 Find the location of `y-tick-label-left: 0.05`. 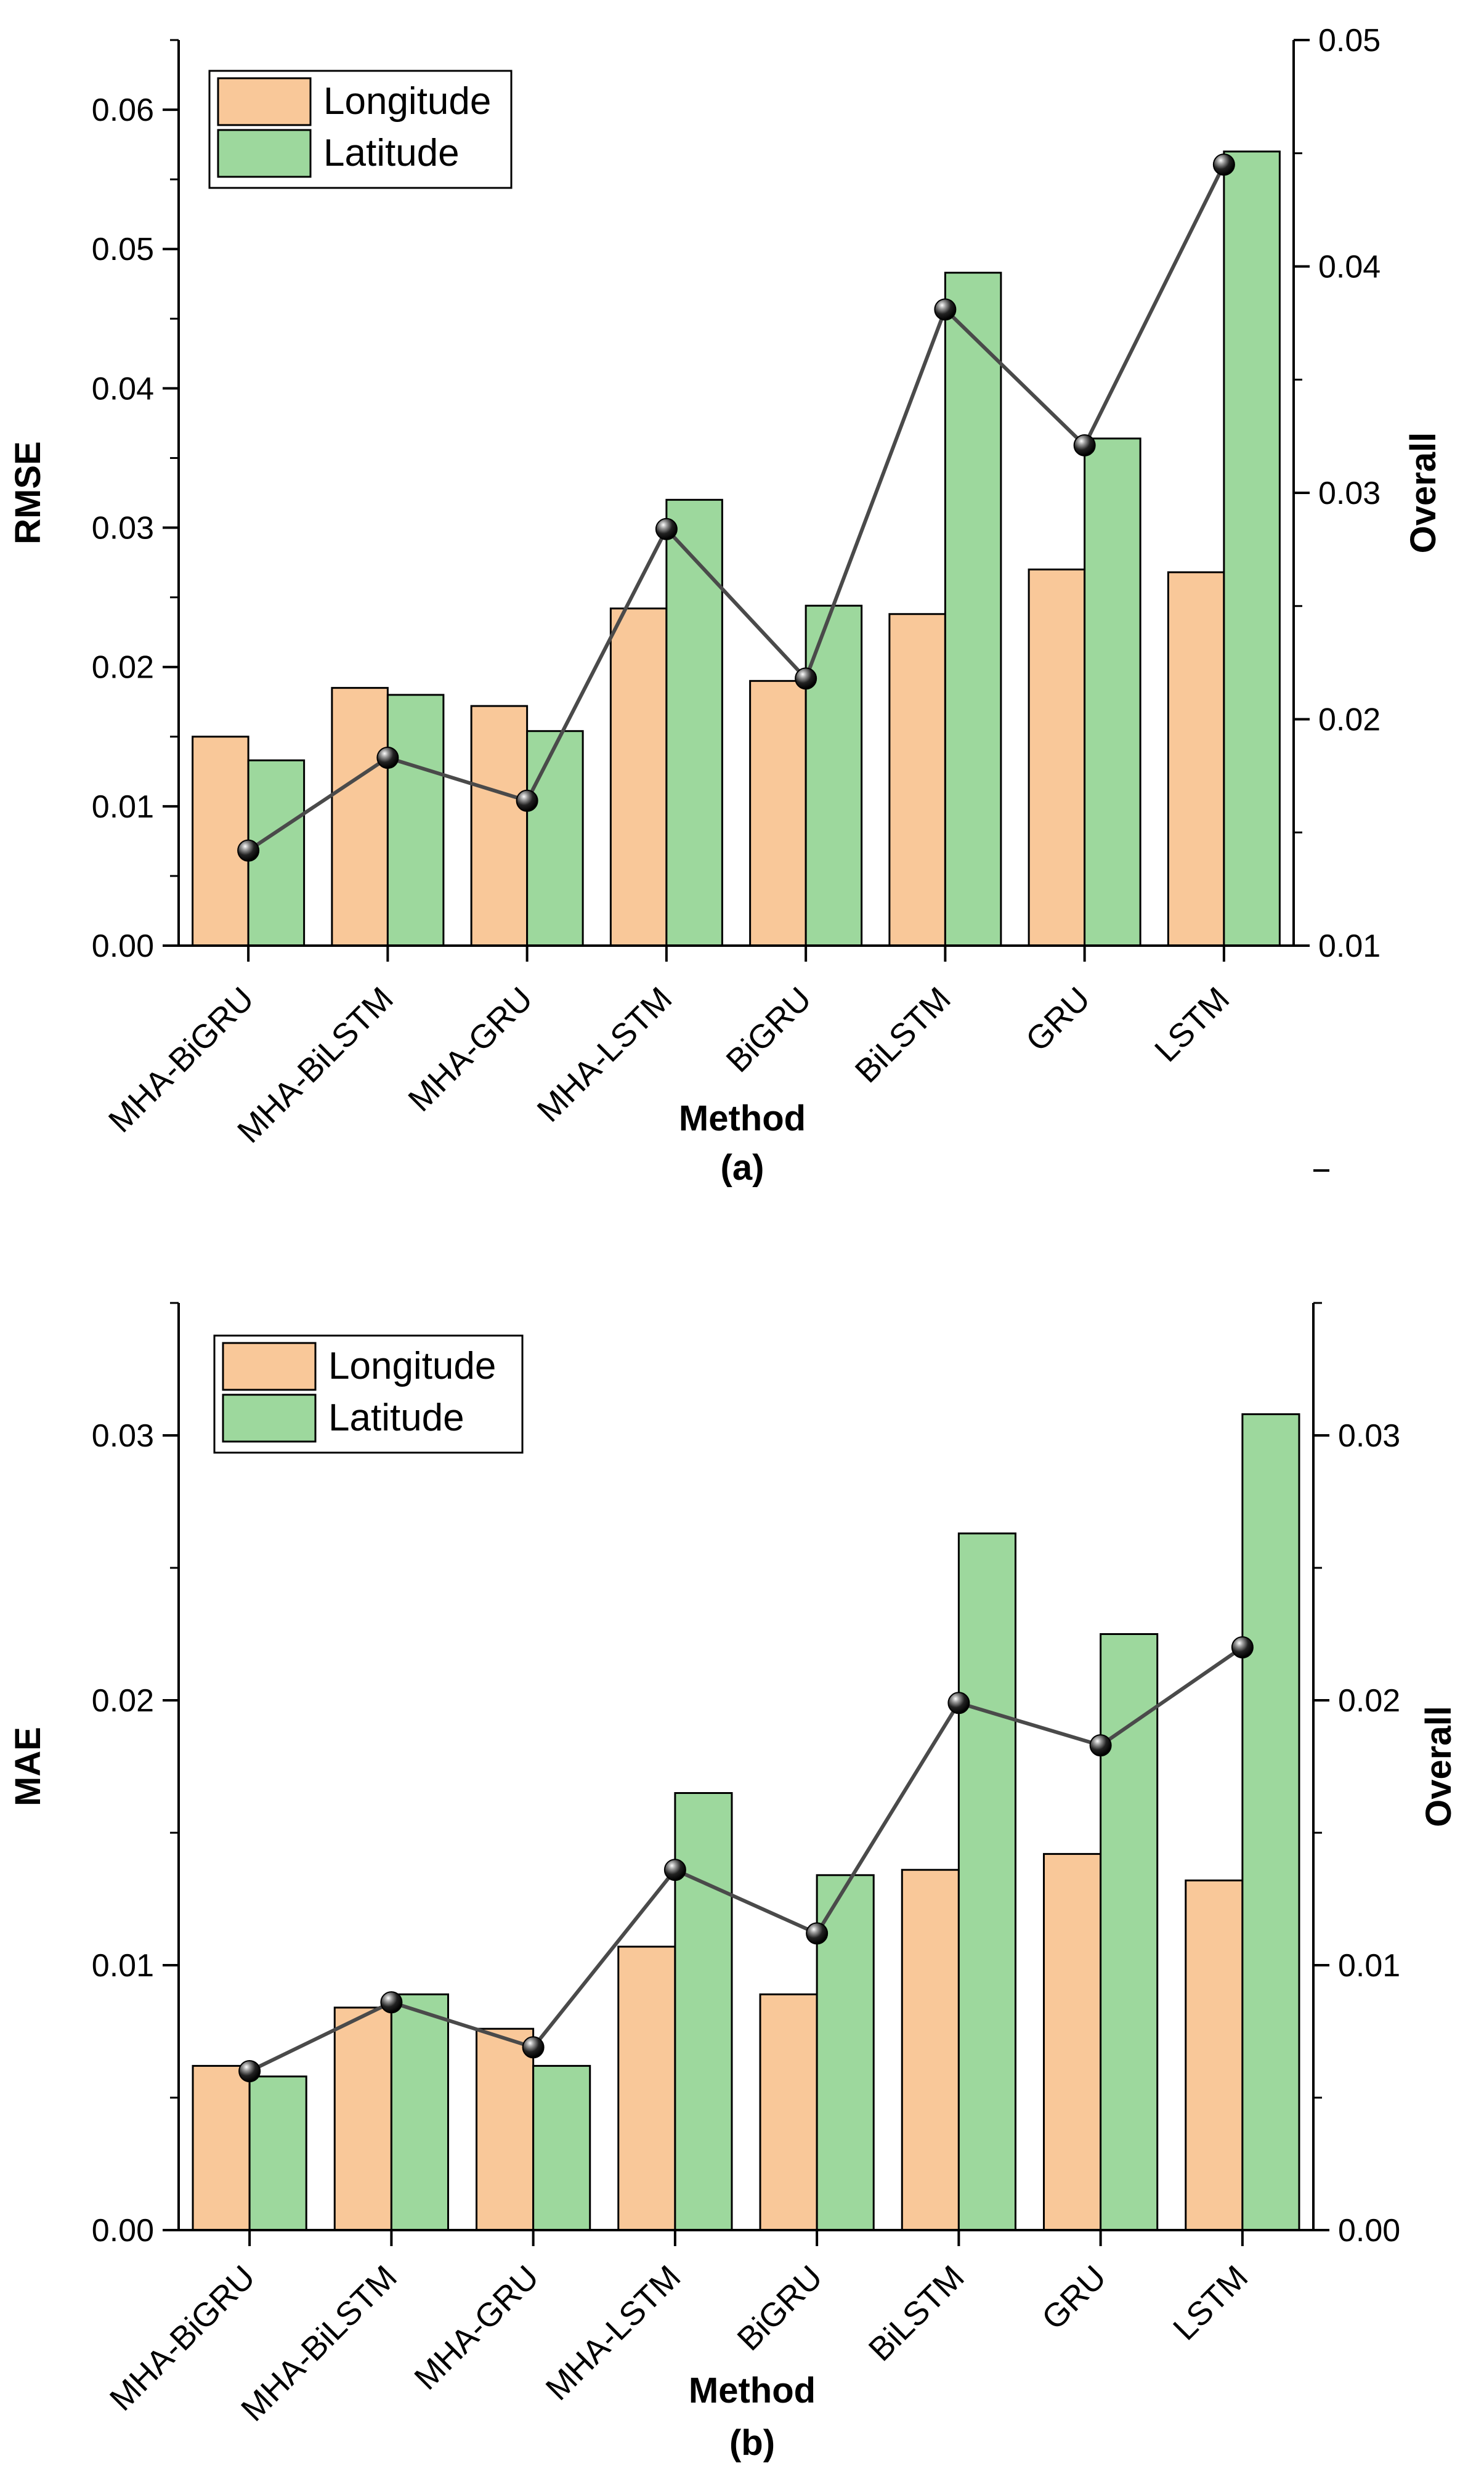

y-tick-label-left: 0.05 is located at coordinates (123, 250).